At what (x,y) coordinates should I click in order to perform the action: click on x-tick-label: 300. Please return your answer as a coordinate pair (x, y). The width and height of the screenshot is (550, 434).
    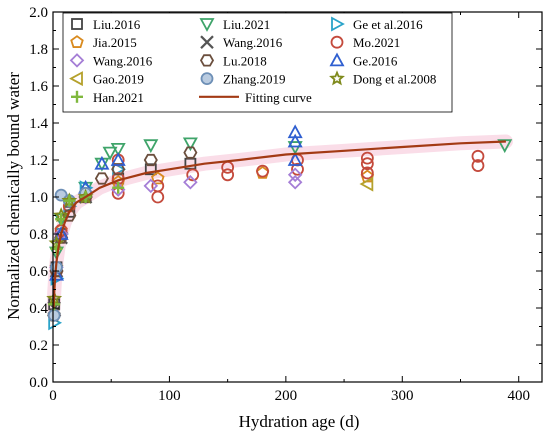
    Looking at the image, I should click on (402, 396).